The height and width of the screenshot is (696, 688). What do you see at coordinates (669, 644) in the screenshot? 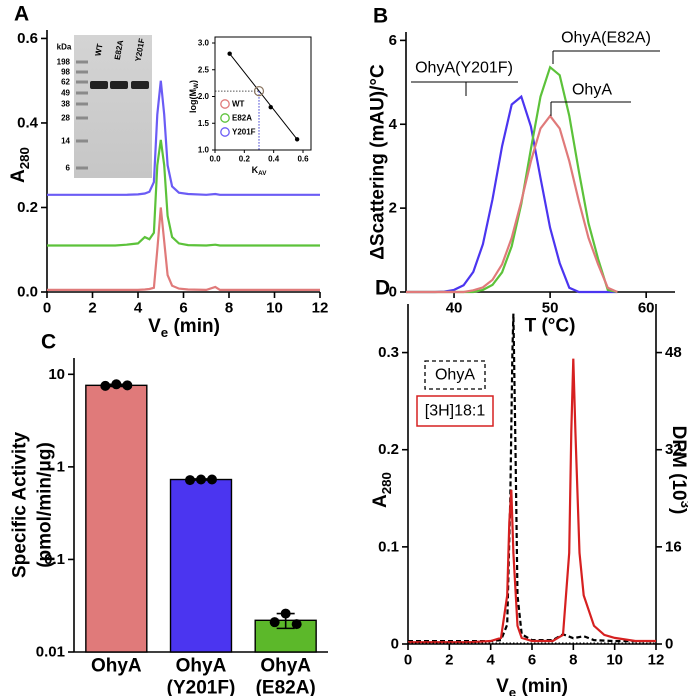
I see `y2-tick-label: 0` at bounding box center [669, 644].